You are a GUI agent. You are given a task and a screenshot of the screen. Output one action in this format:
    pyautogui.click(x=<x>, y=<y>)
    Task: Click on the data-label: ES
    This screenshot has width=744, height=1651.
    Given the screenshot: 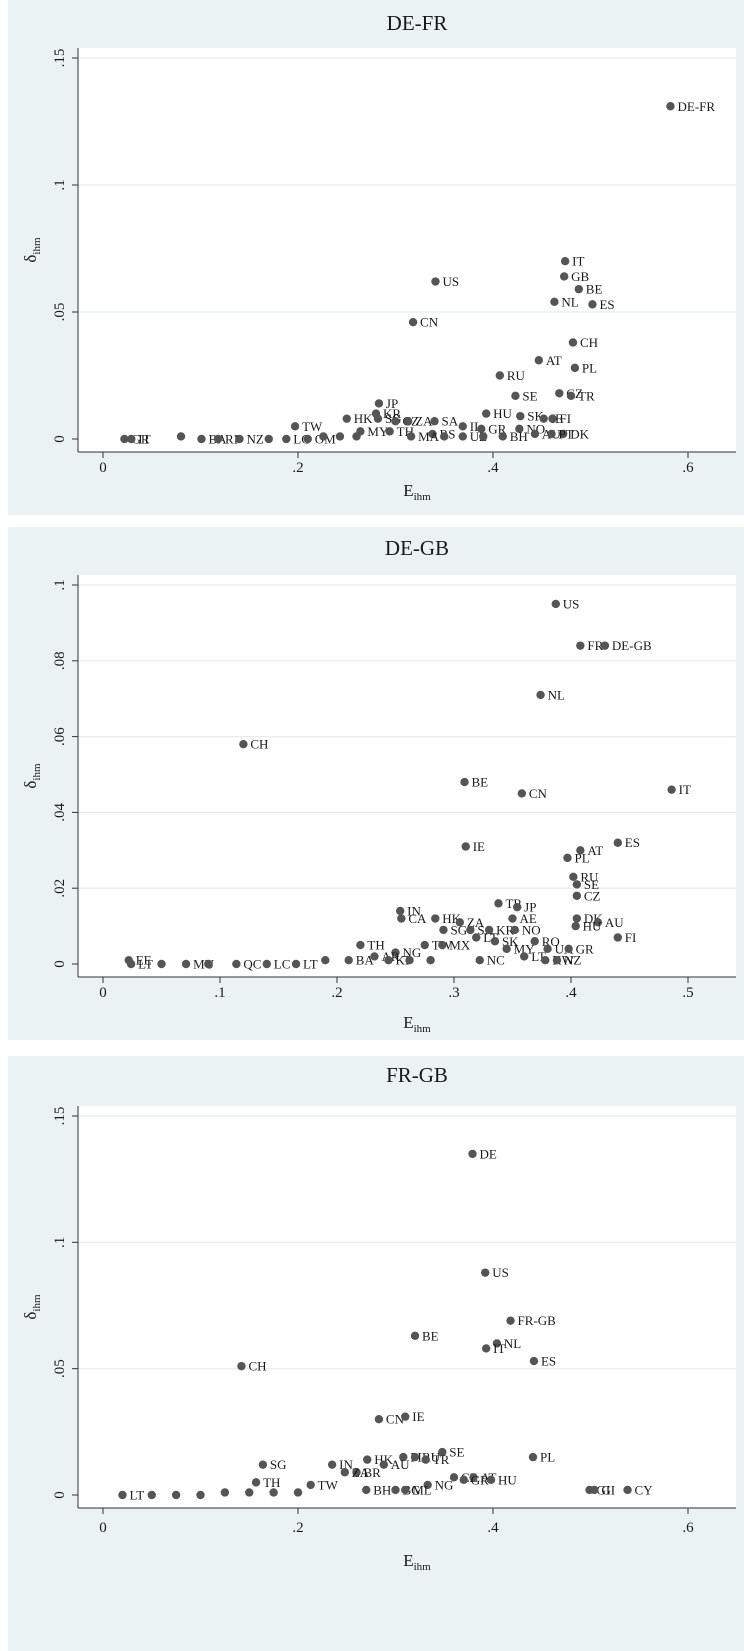 What is the action you would take?
    pyautogui.click(x=548, y=1361)
    